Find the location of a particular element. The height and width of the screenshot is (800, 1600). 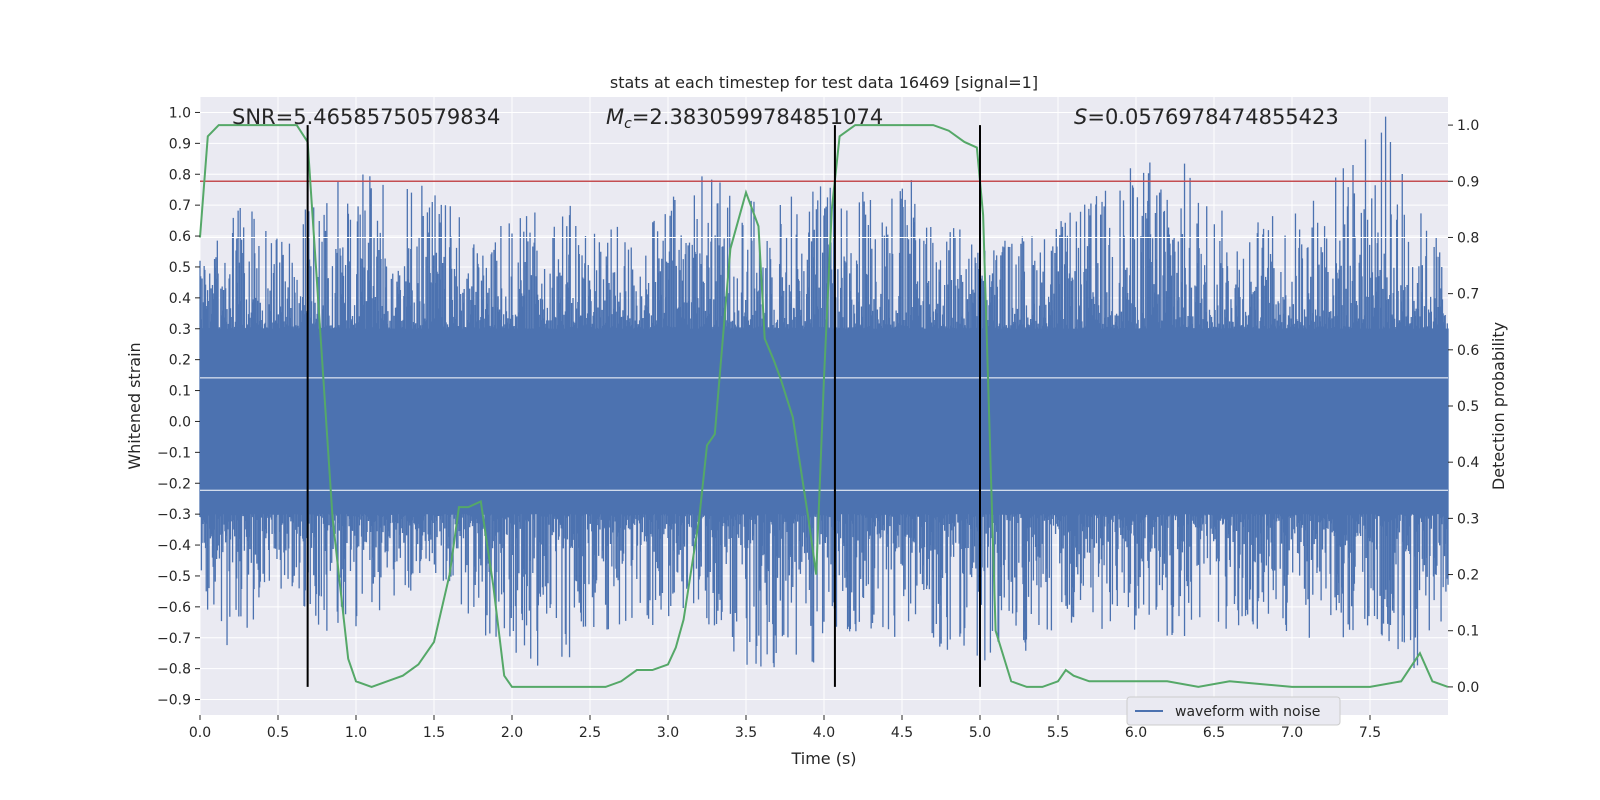

x-tick-label: 7.5 is located at coordinates (1370, 733).